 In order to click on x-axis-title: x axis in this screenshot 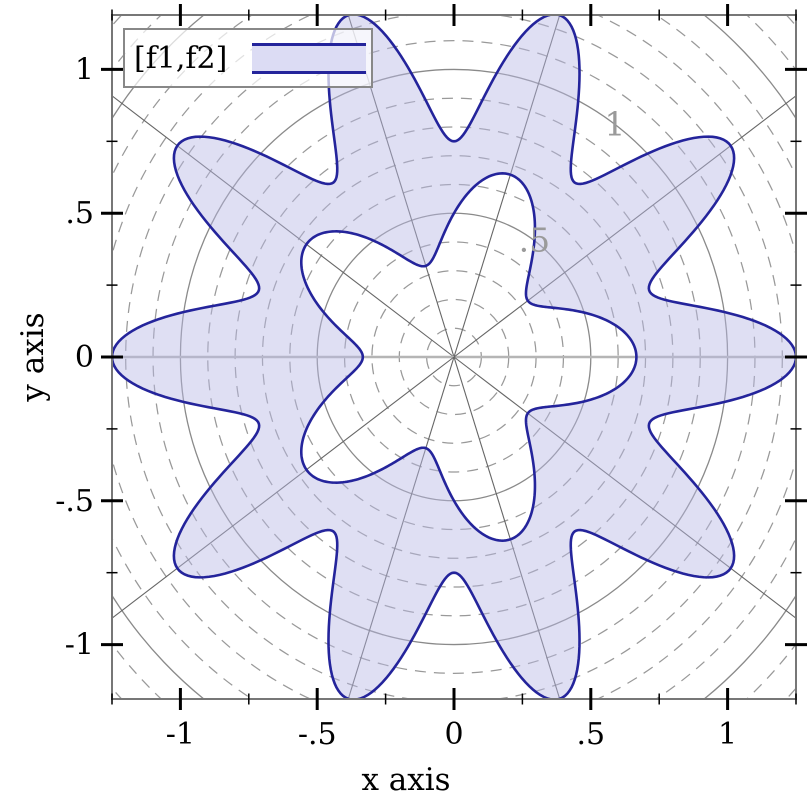, I will do `click(406, 780)`.